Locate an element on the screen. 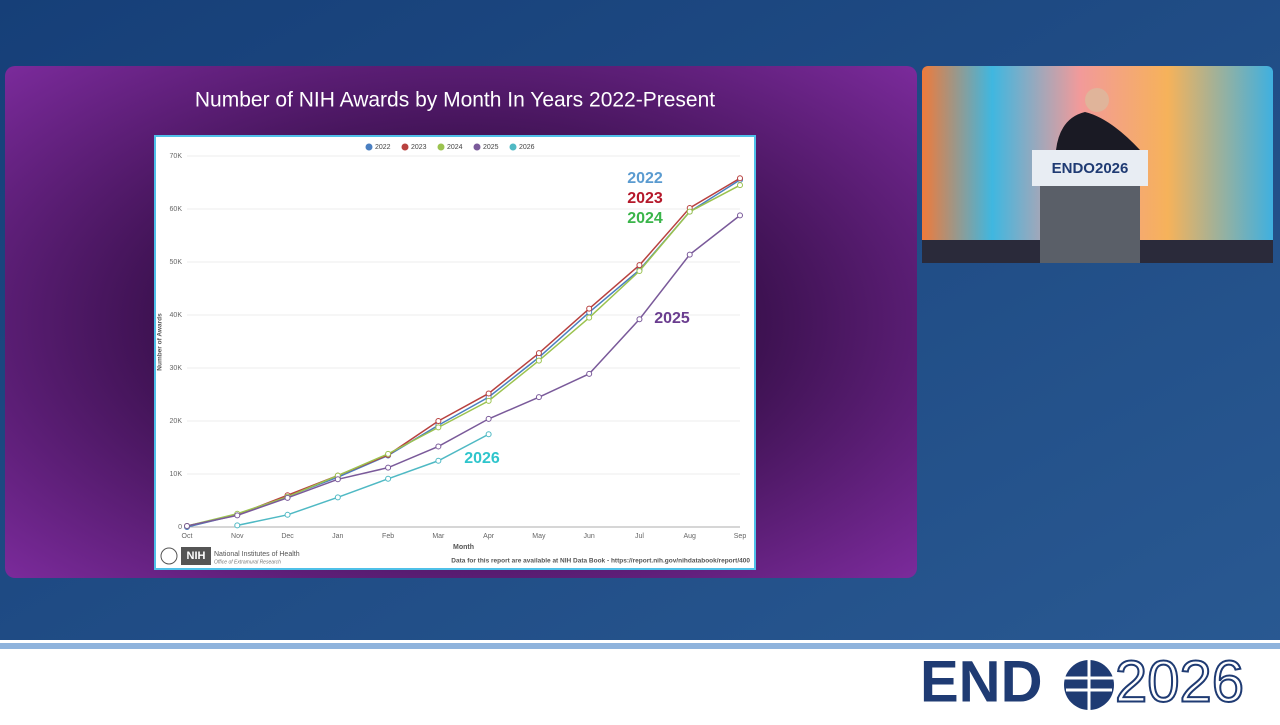 The height and width of the screenshot is (725, 1280). nih-badge: NIH is located at coordinates (196, 556).